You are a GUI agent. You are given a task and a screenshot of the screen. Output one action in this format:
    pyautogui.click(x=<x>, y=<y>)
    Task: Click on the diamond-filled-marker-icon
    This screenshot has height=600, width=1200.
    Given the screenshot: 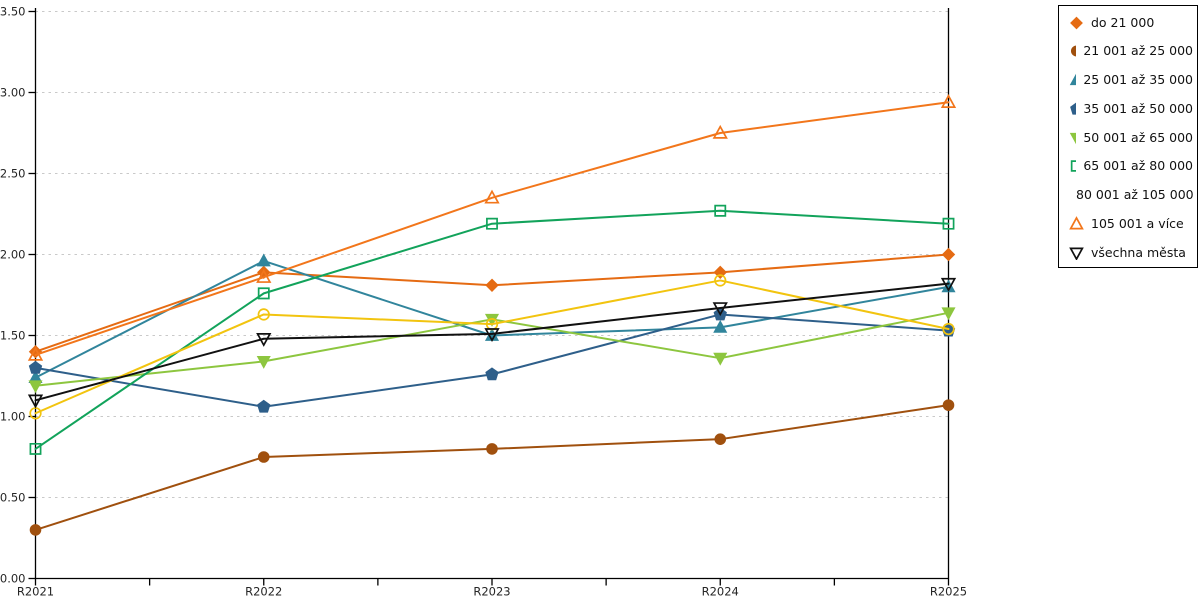 What is the action you would take?
    pyautogui.click(x=1076, y=22)
    